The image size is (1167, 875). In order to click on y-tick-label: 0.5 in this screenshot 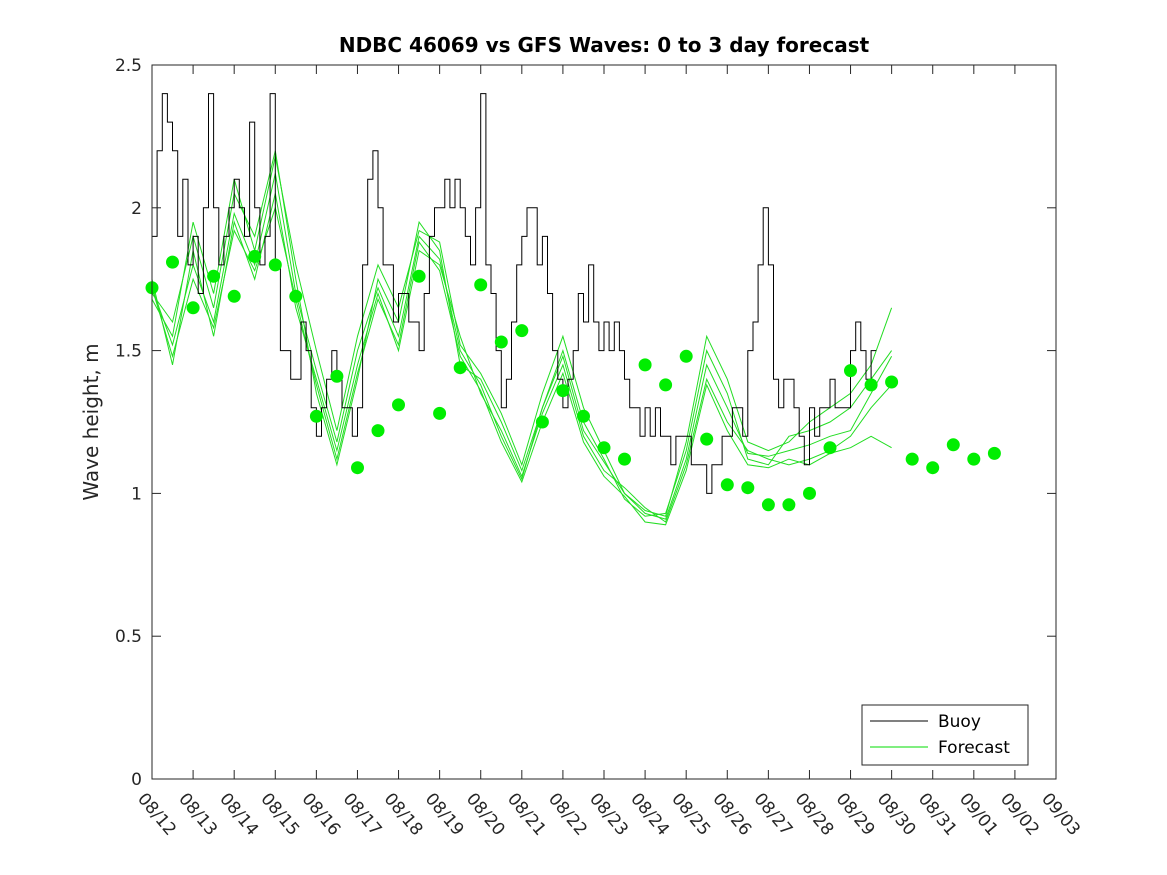, I will do `click(128, 637)`.